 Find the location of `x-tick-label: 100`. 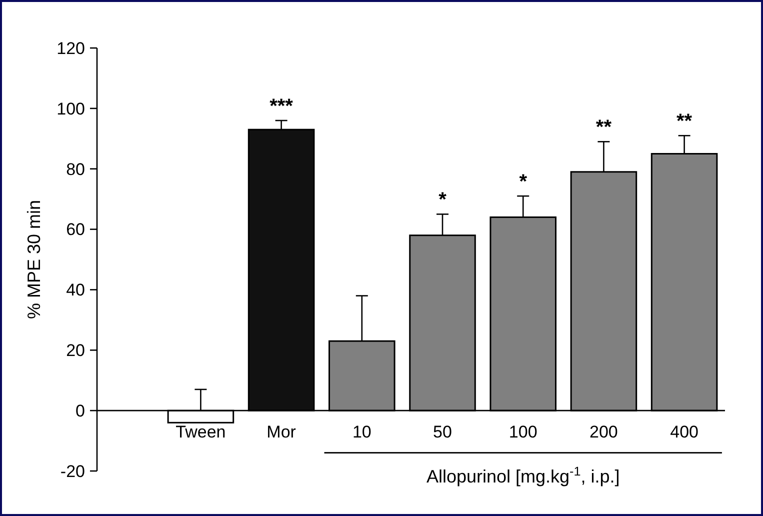

x-tick-label: 100 is located at coordinates (523, 432).